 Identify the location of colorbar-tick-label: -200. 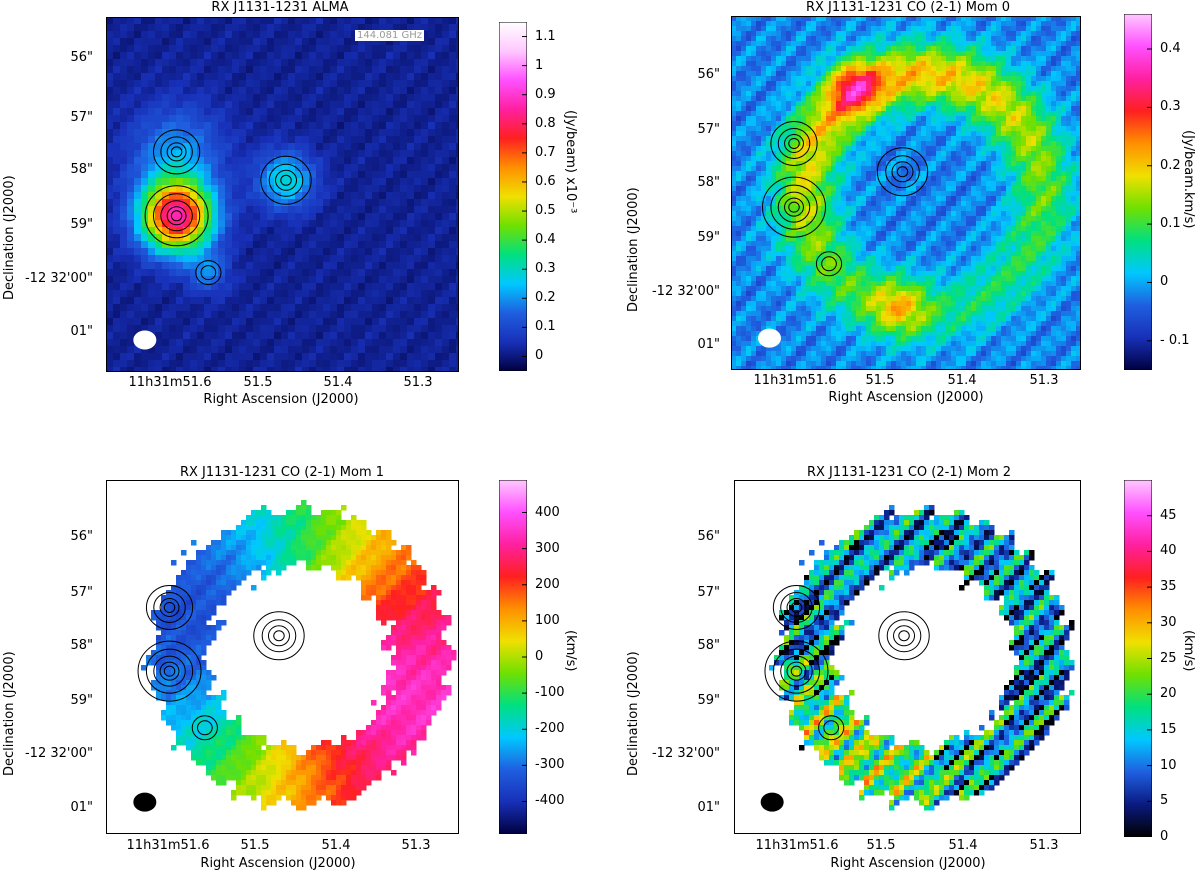
(550, 729).